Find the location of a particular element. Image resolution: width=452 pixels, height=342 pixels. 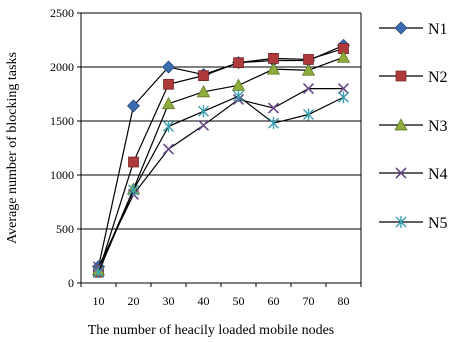

x-tick-label-10: 10 is located at coordinates (99, 301).